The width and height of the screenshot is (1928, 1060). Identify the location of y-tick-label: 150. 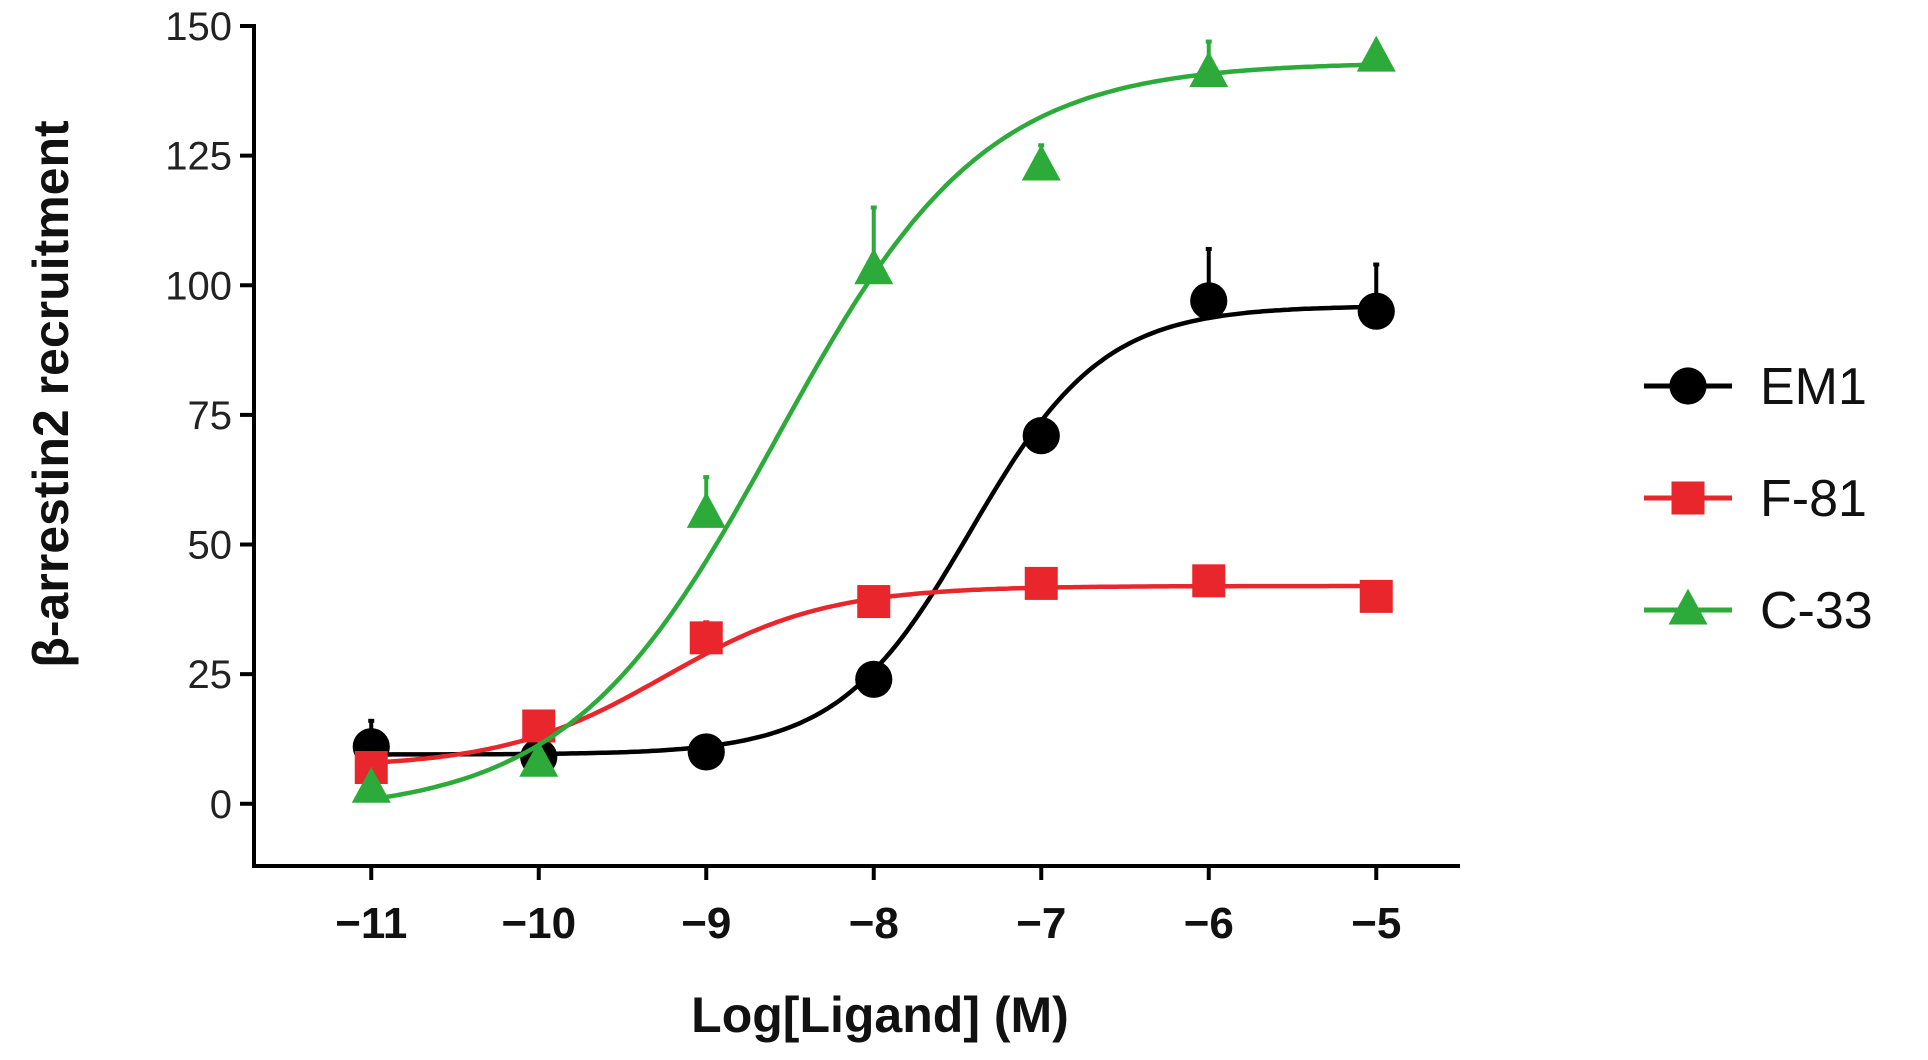
(198, 27).